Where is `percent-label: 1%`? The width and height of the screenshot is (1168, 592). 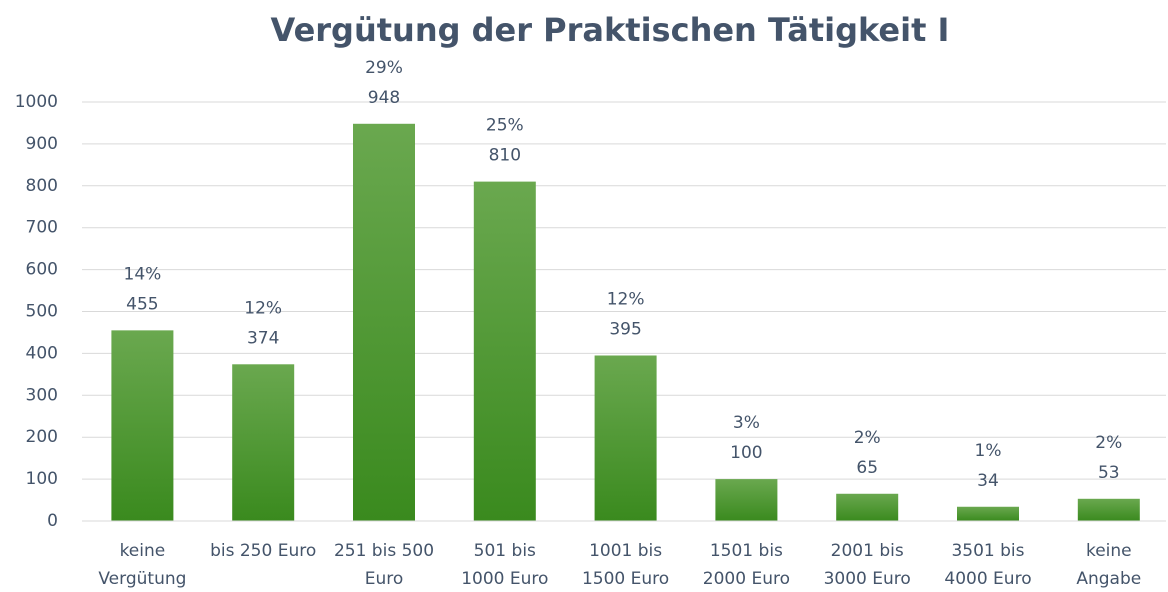
percent-label: 1% is located at coordinates (988, 451).